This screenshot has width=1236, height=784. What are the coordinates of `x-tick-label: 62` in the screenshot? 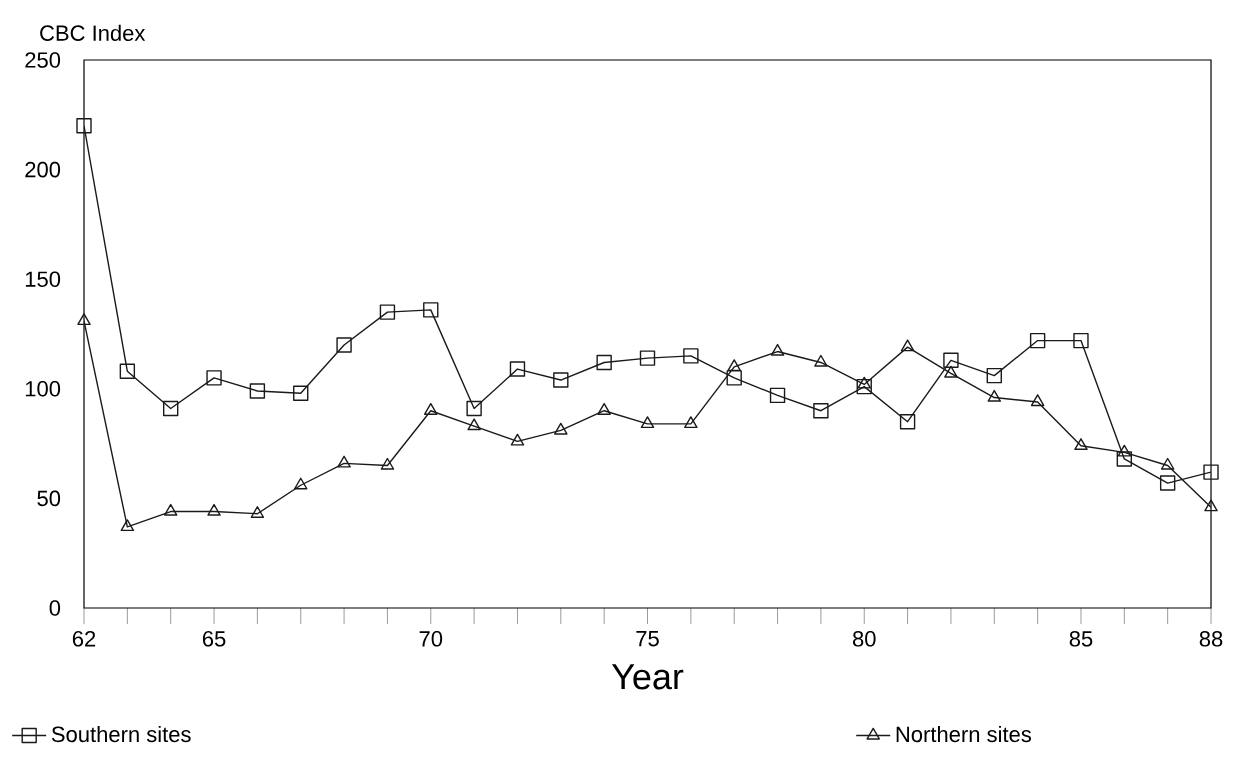 It's located at (84, 639).